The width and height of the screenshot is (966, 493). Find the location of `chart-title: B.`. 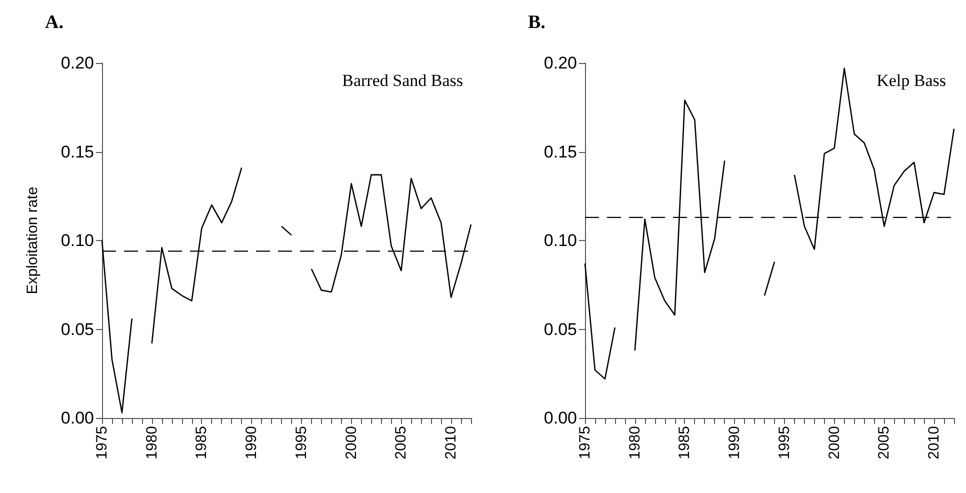

chart-title: B. is located at coordinates (537, 22).